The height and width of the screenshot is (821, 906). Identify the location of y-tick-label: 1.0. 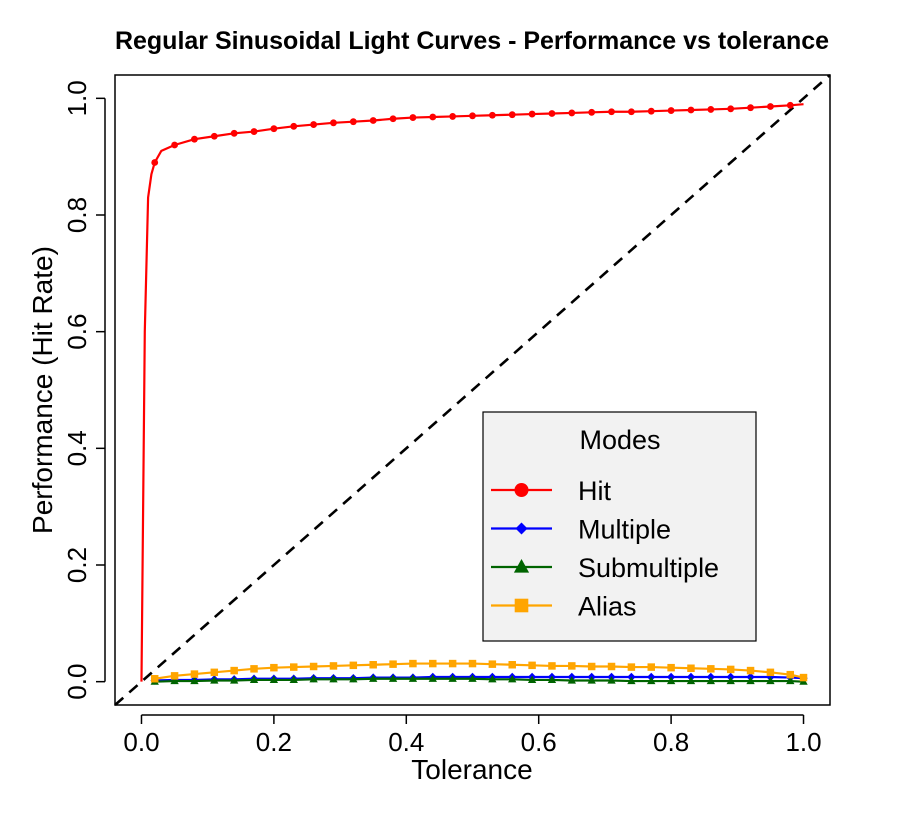
(77, 98).